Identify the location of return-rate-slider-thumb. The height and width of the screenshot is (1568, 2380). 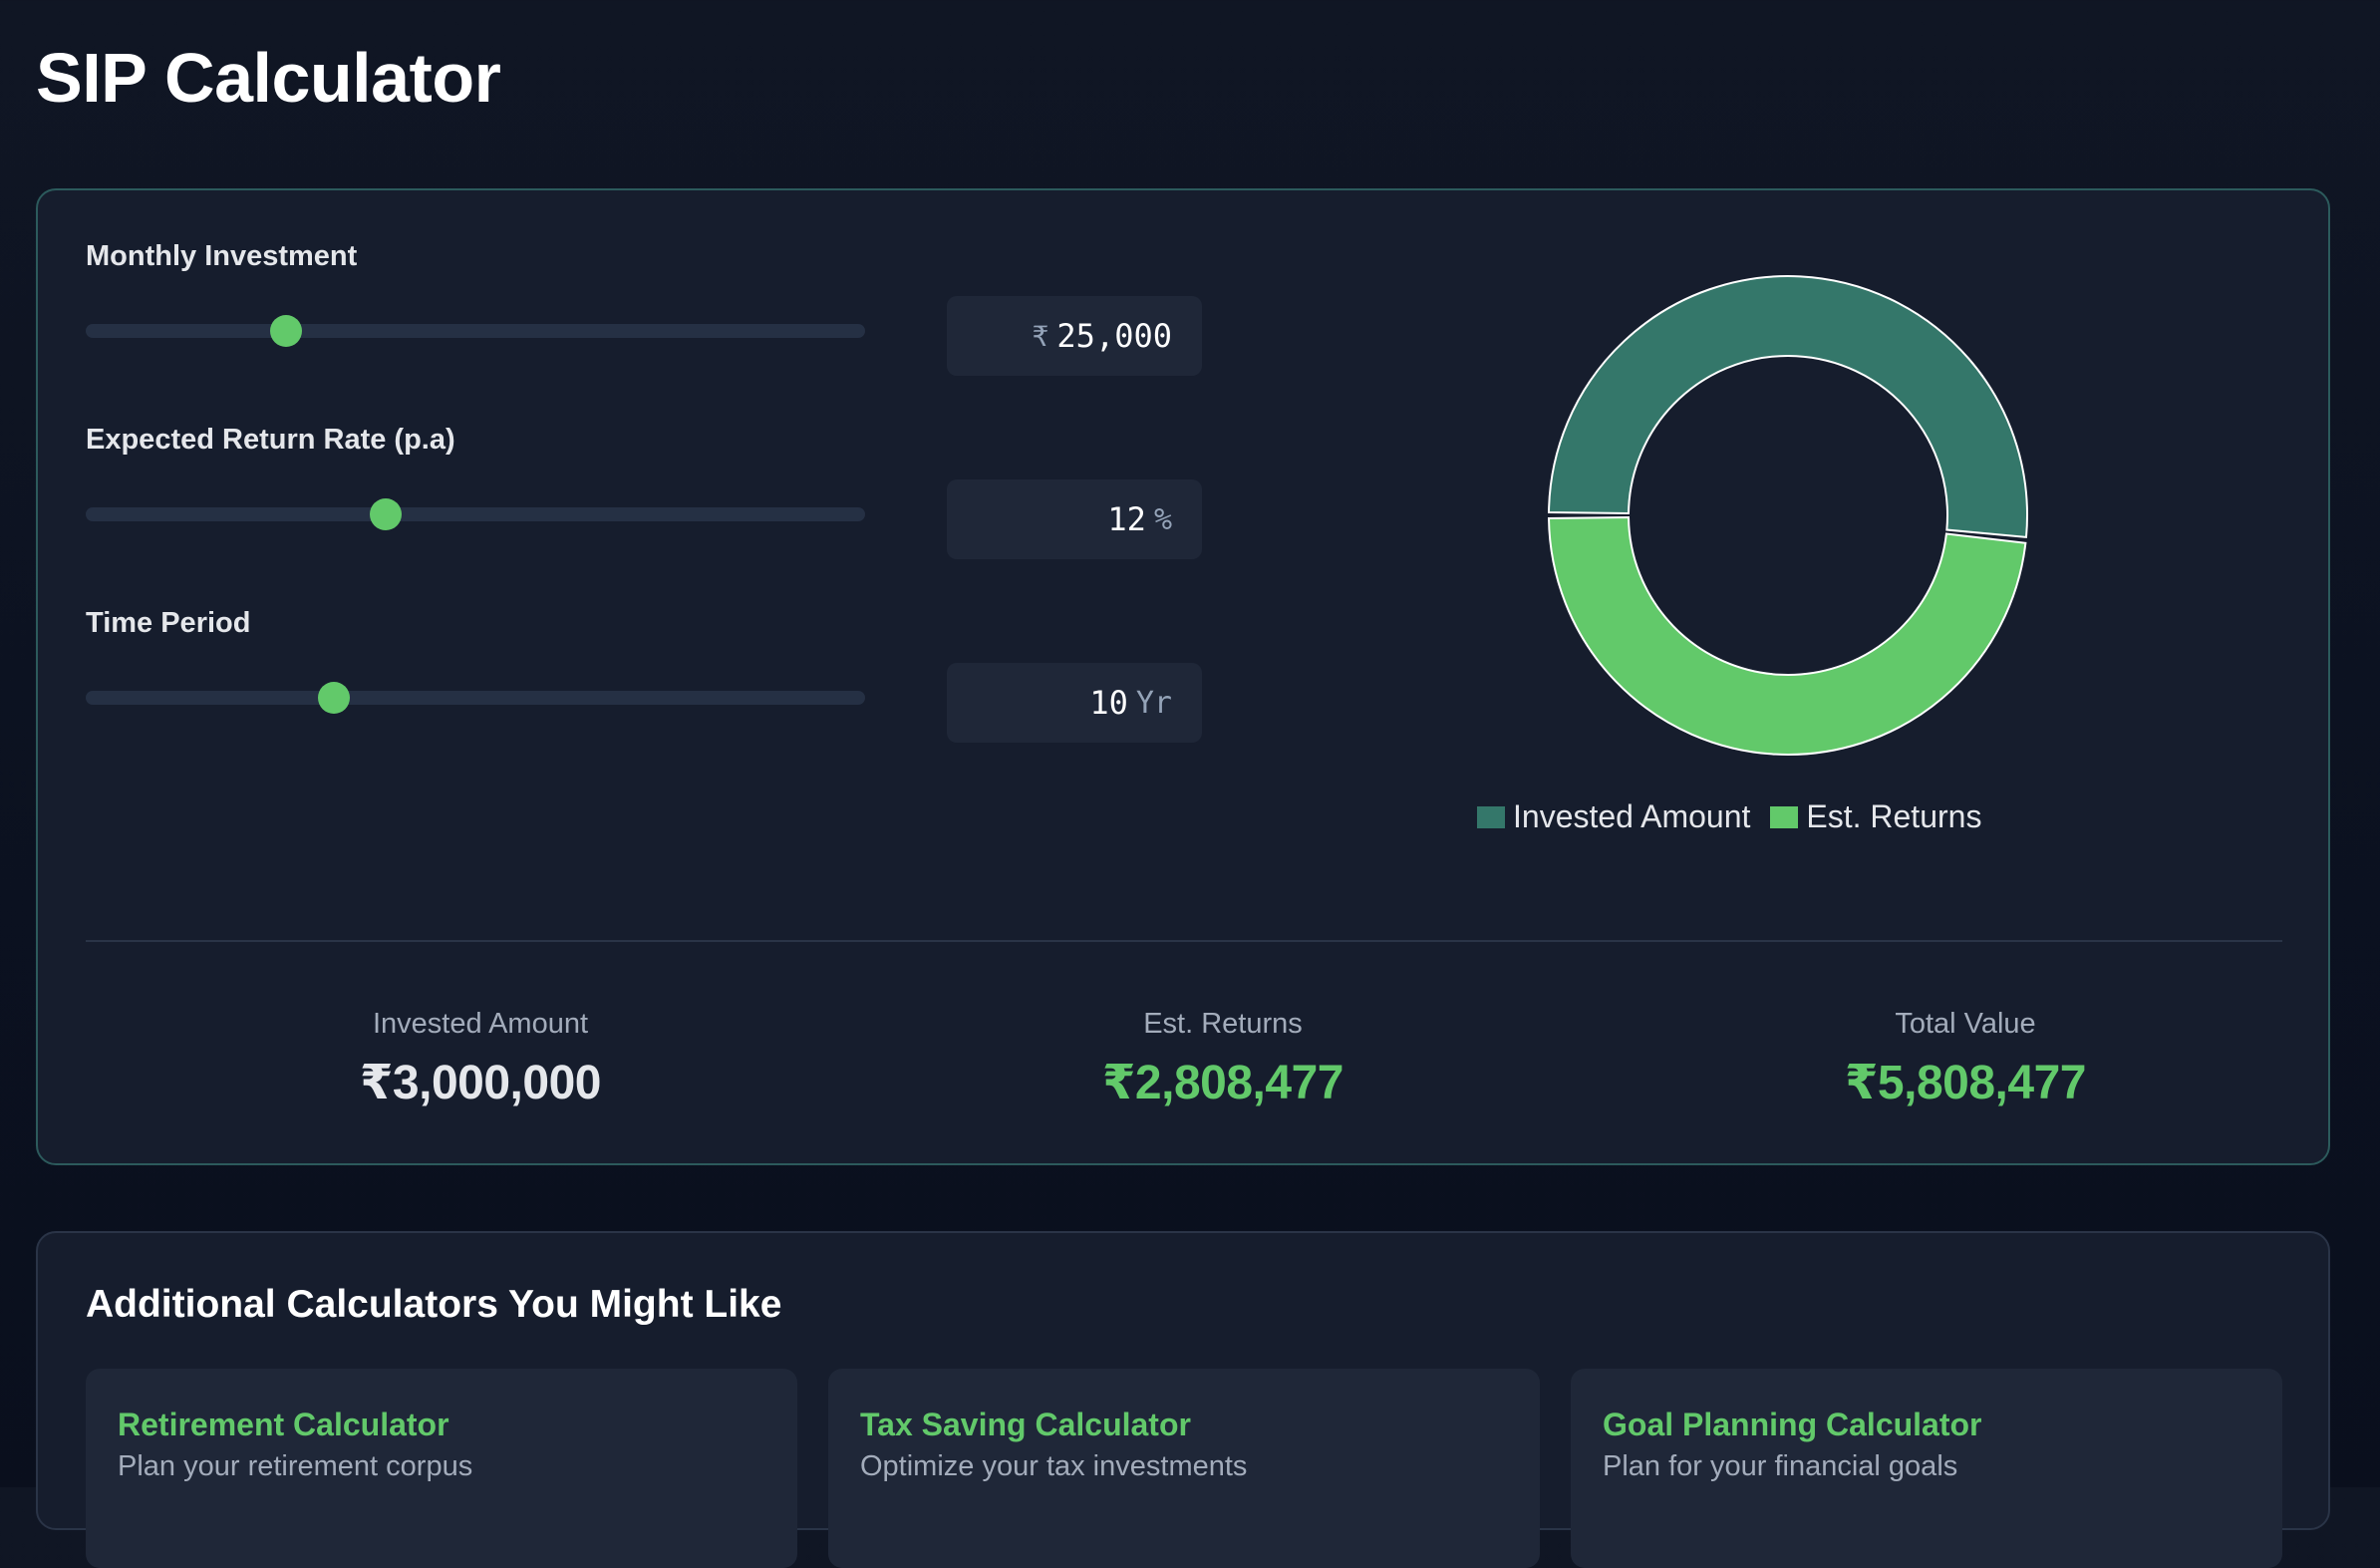
(387, 514).